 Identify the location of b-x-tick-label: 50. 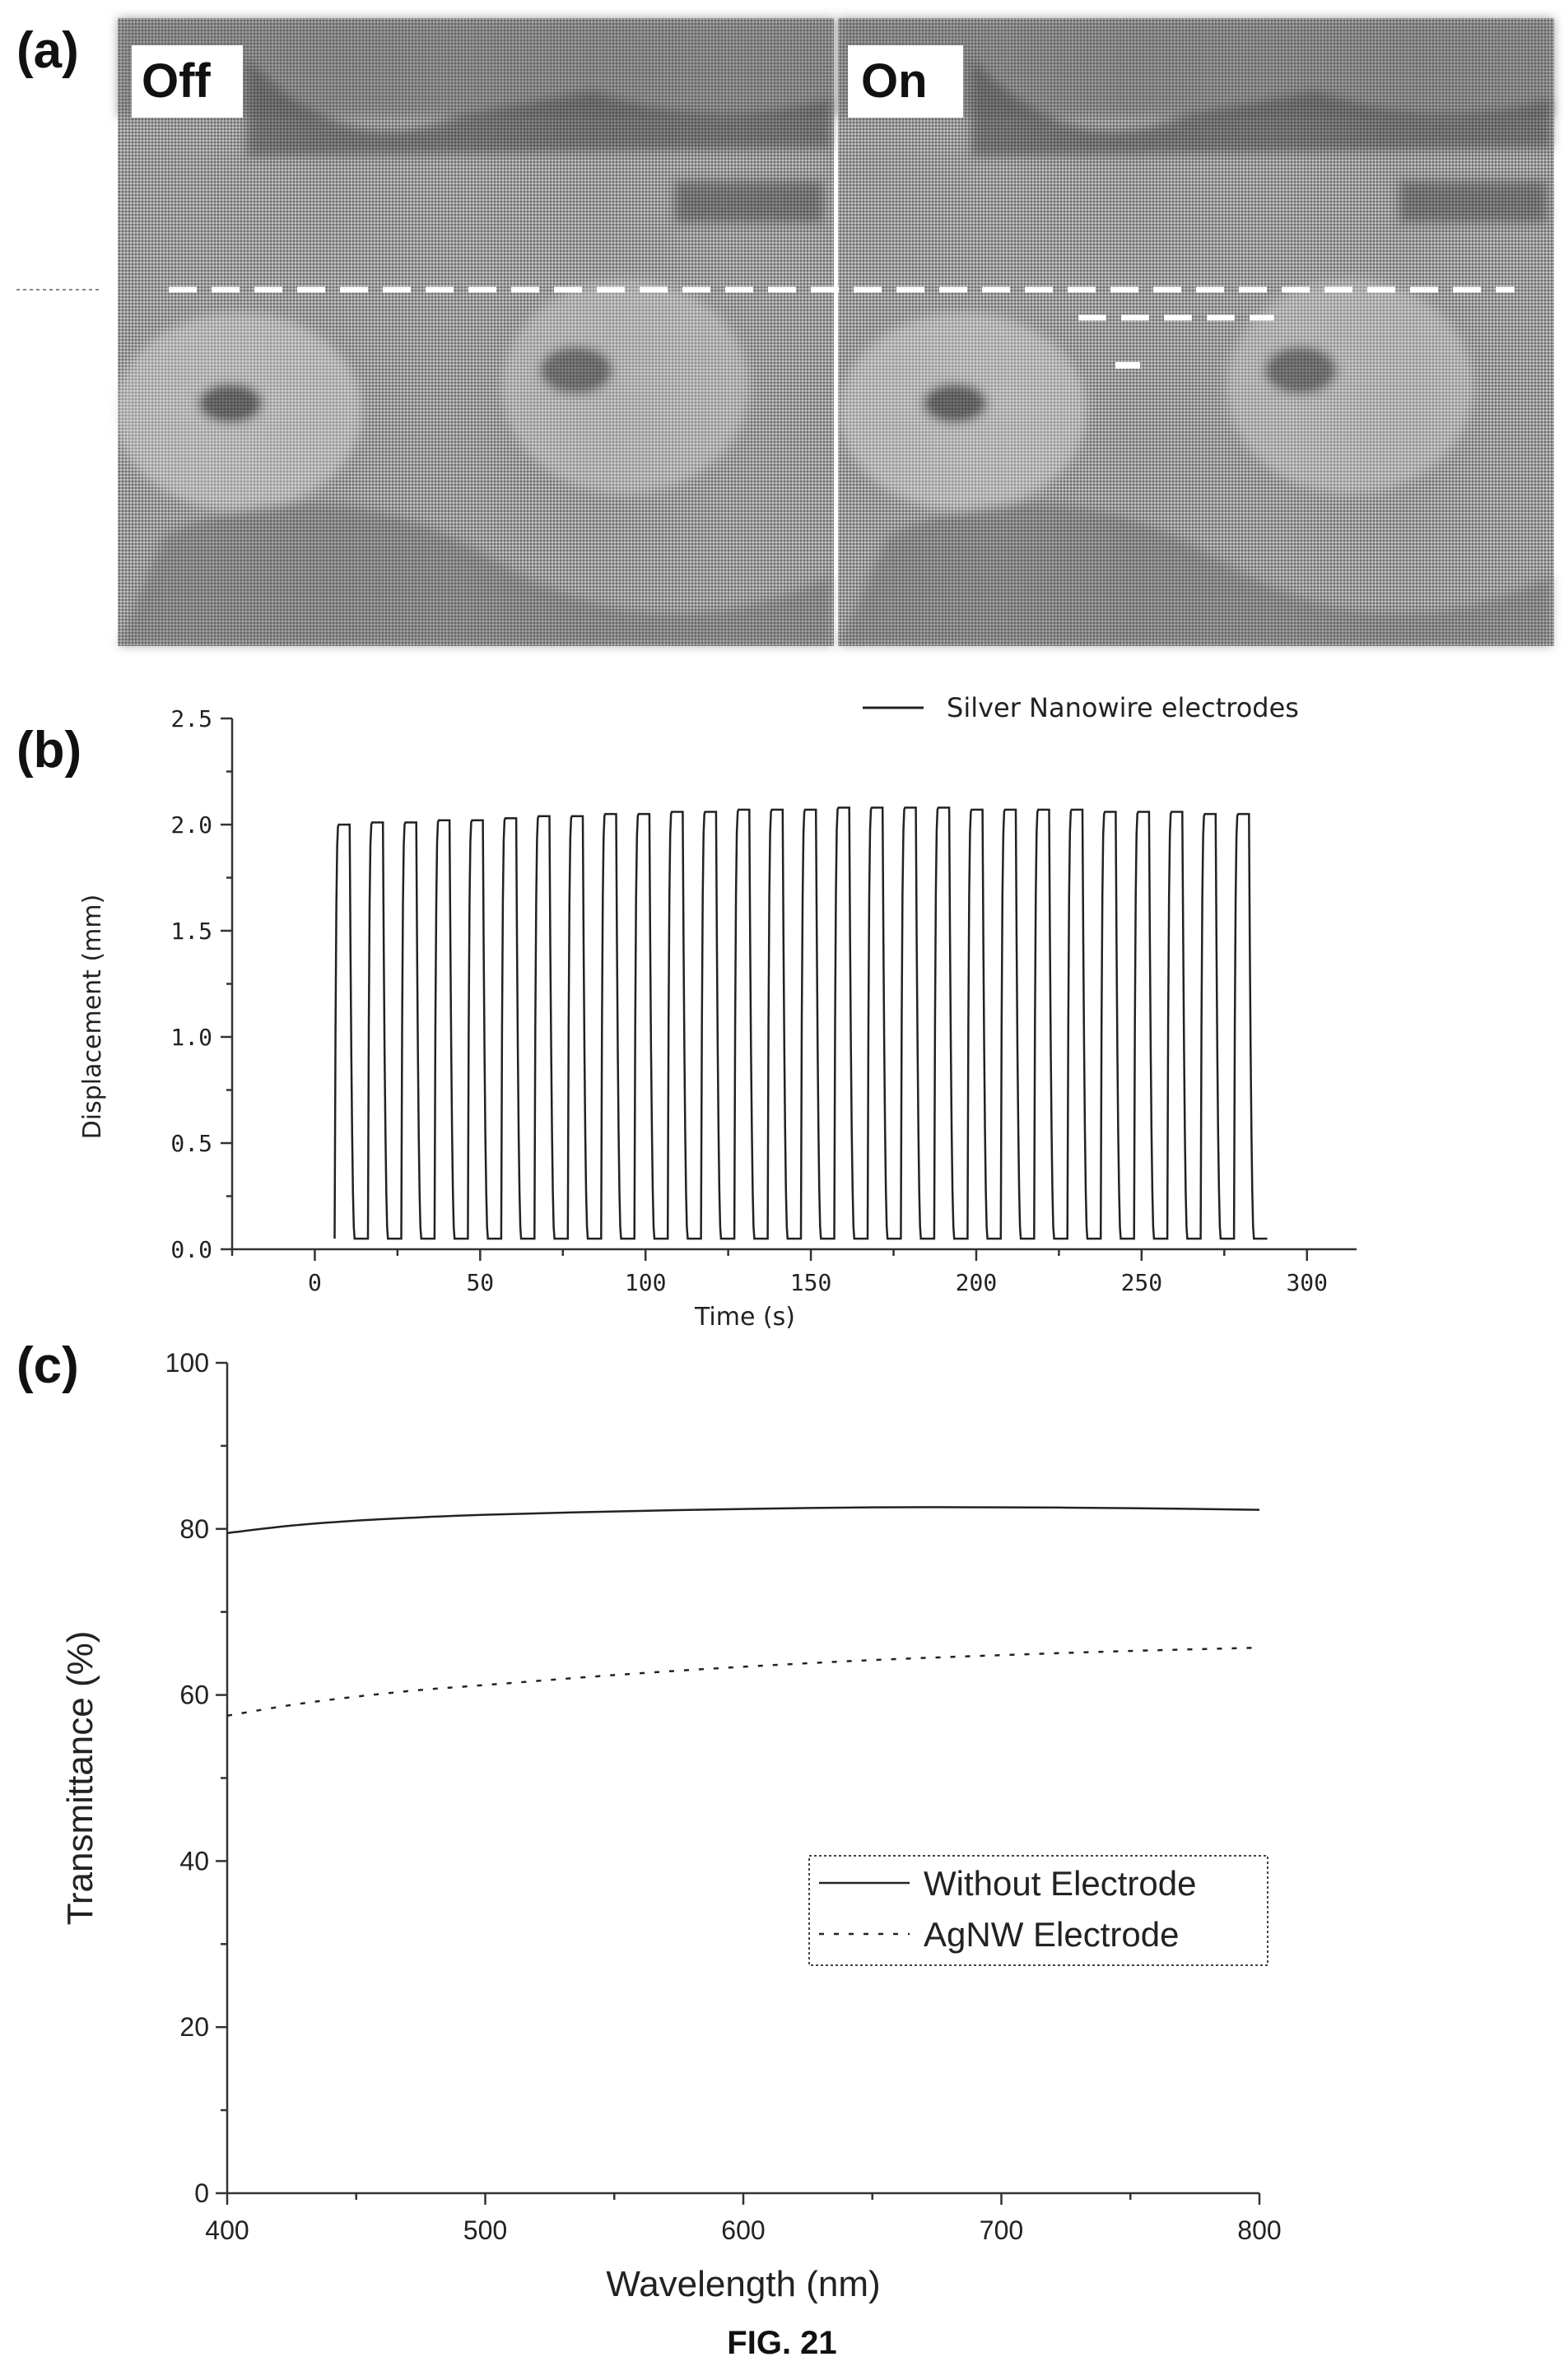
(480, 1282).